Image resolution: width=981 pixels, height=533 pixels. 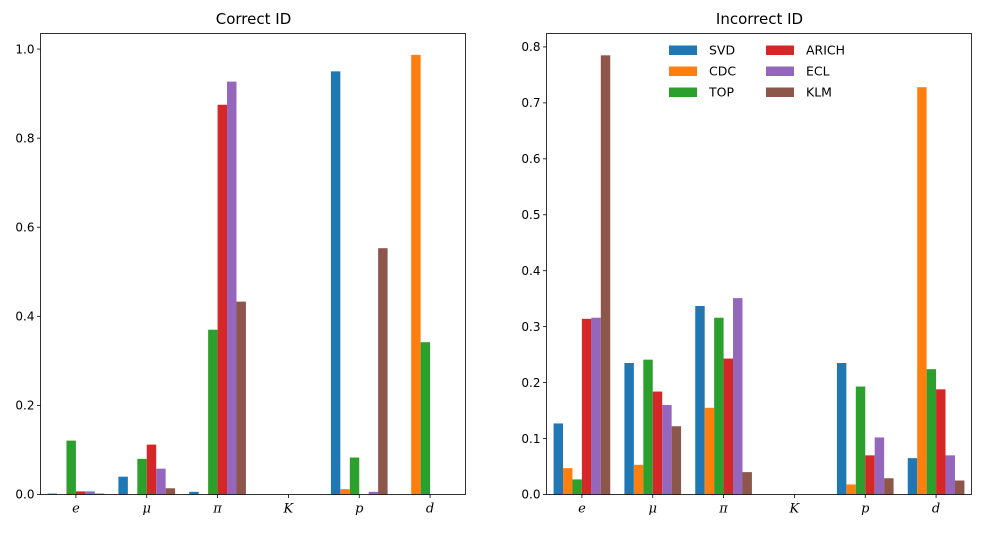 I want to click on legend-swatch-arich, so click(x=780, y=50).